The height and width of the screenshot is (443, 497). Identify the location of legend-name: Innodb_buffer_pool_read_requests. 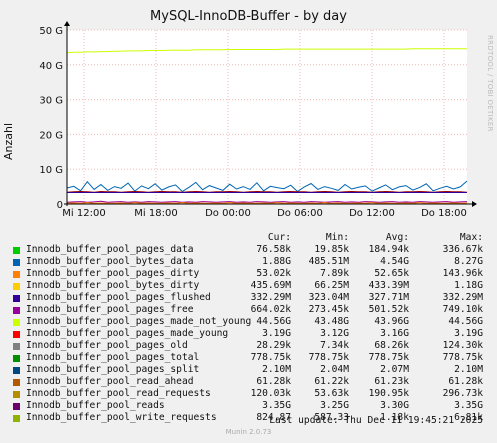
(118, 393).